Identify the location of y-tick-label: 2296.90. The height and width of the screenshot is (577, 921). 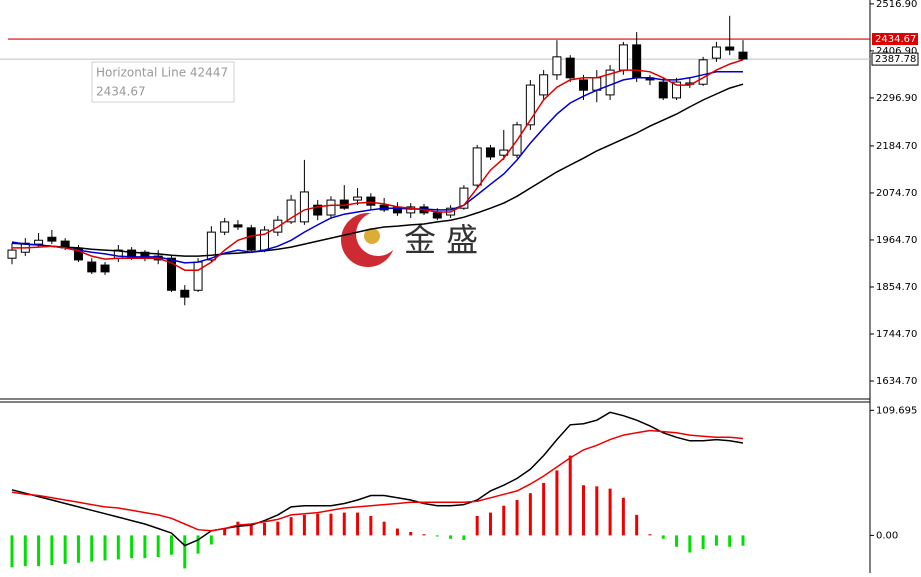
(896, 98).